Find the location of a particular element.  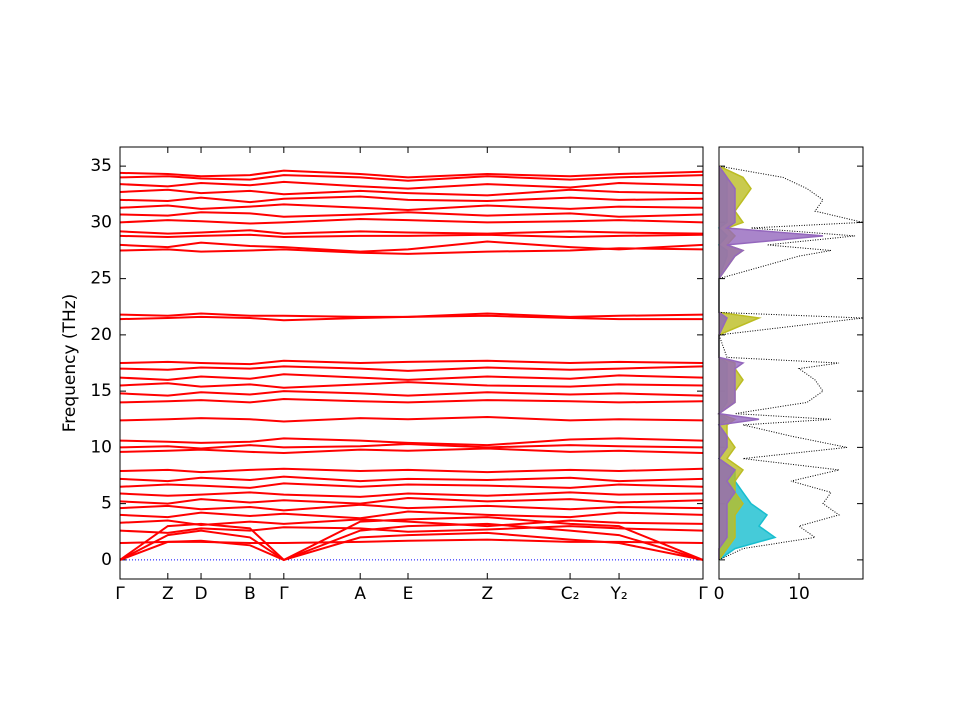

plot-frame is located at coordinates (791, 363).